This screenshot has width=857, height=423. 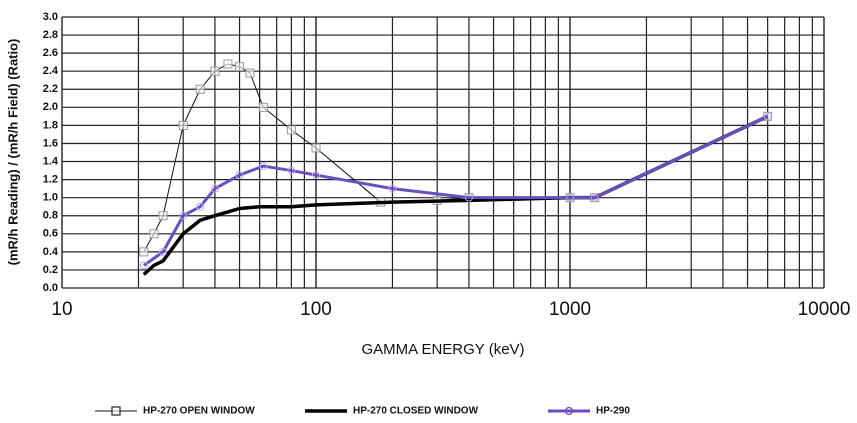 I want to click on y-axis-label: (mR/h Reading) / (mR/h Field) (Ratio), so click(x=12, y=152).